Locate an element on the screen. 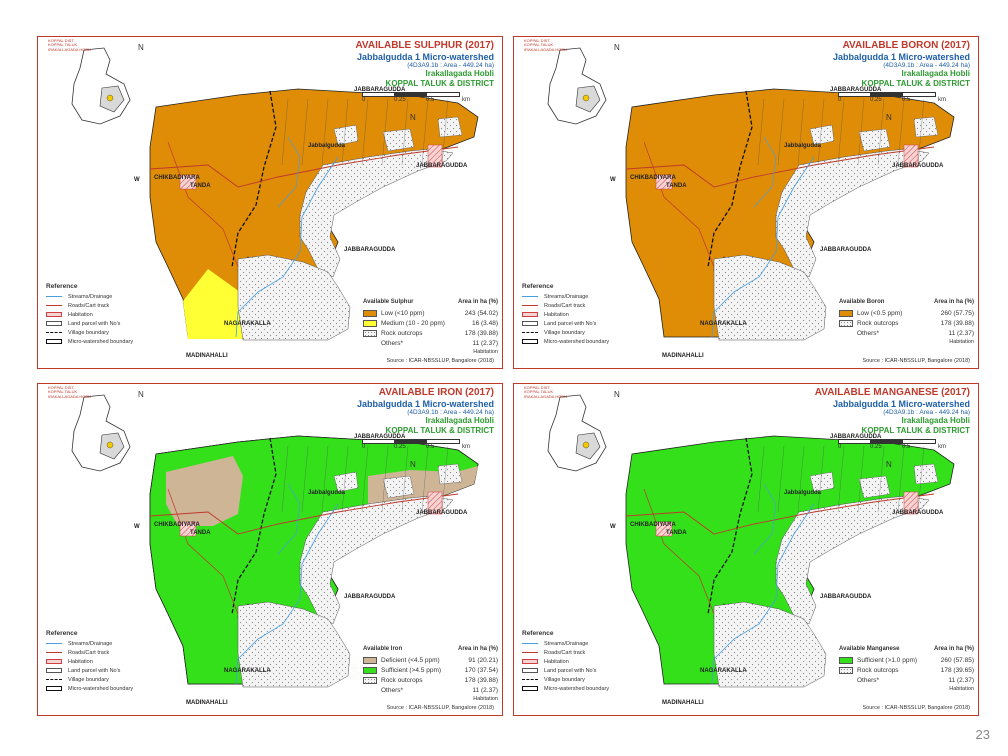 This screenshot has width=1008, height=756. scale-label: 0.5 is located at coordinates (430, 447).